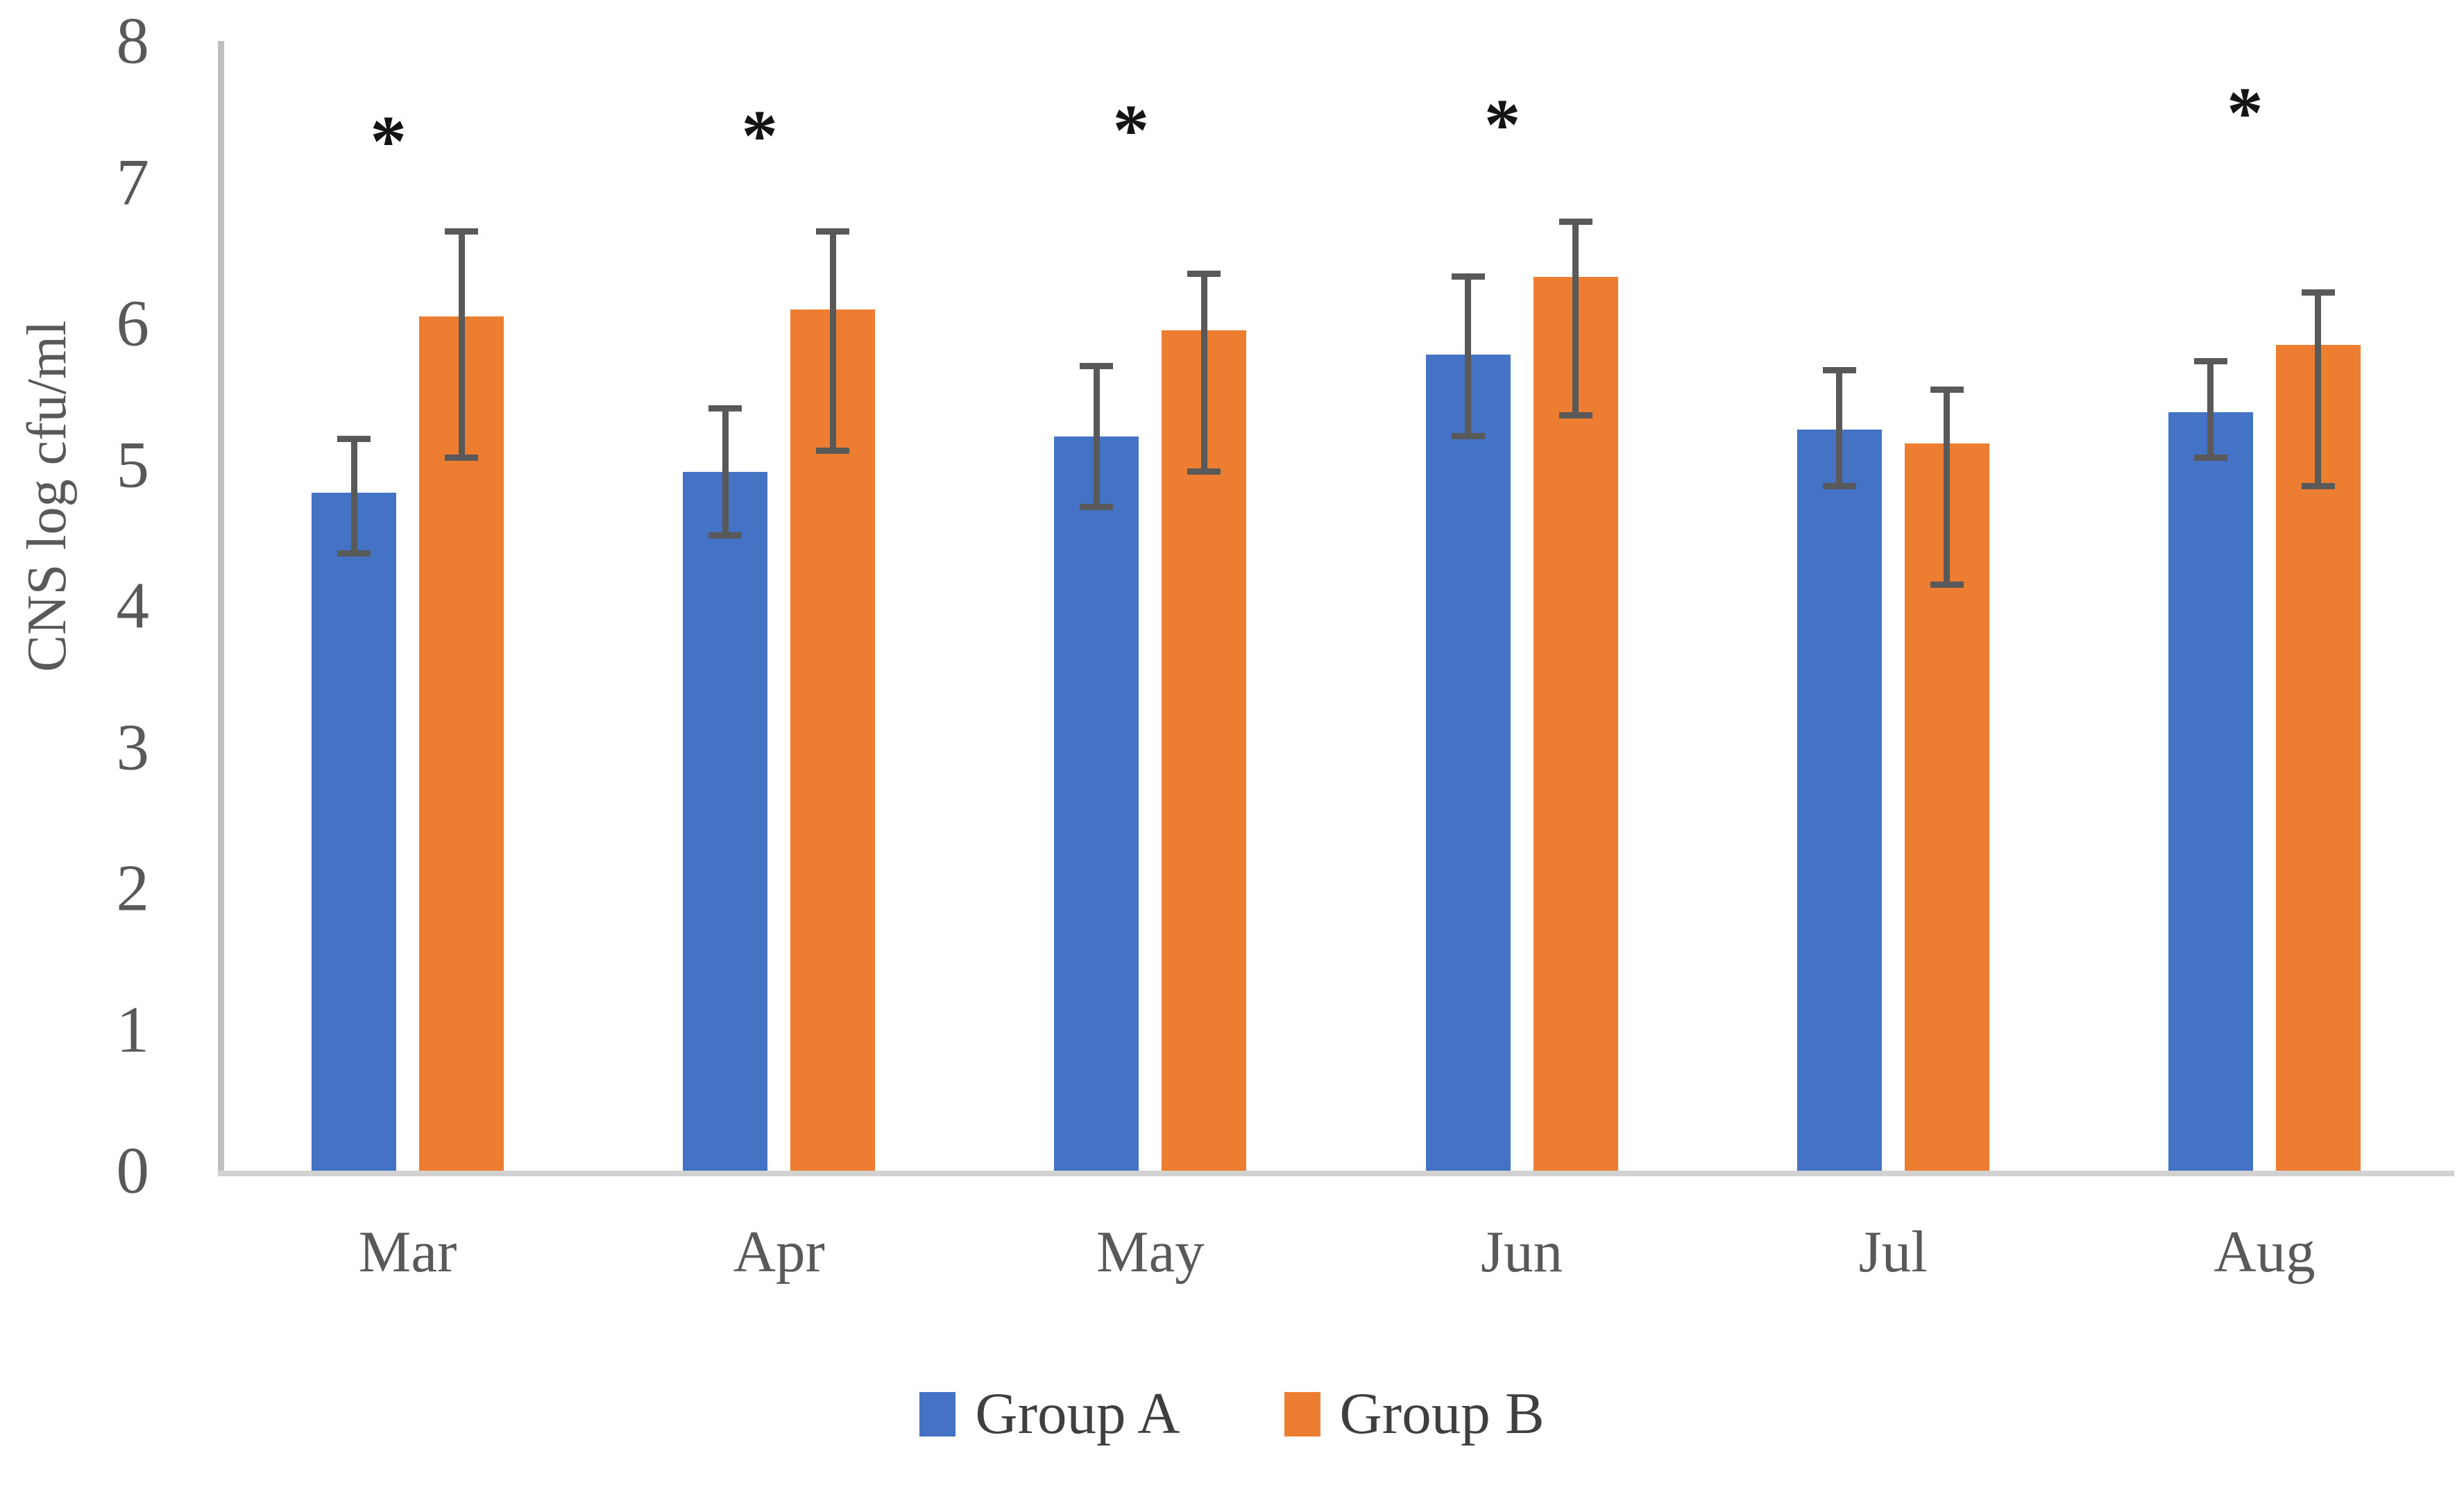 The height and width of the screenshot is (1492, 2464). Describe the element at coordinates (1575, 723) in the screenshot. I see `bar-group-b-jun` at that location.